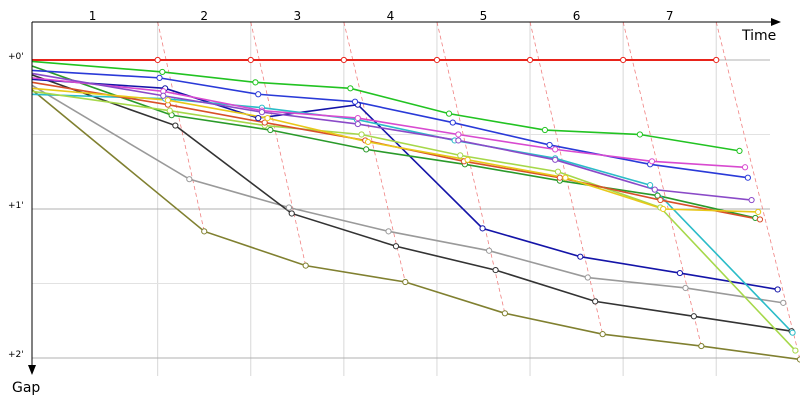 The image size is (800, 400). I want to click on y-tick-label: +2', so click(16, 355).